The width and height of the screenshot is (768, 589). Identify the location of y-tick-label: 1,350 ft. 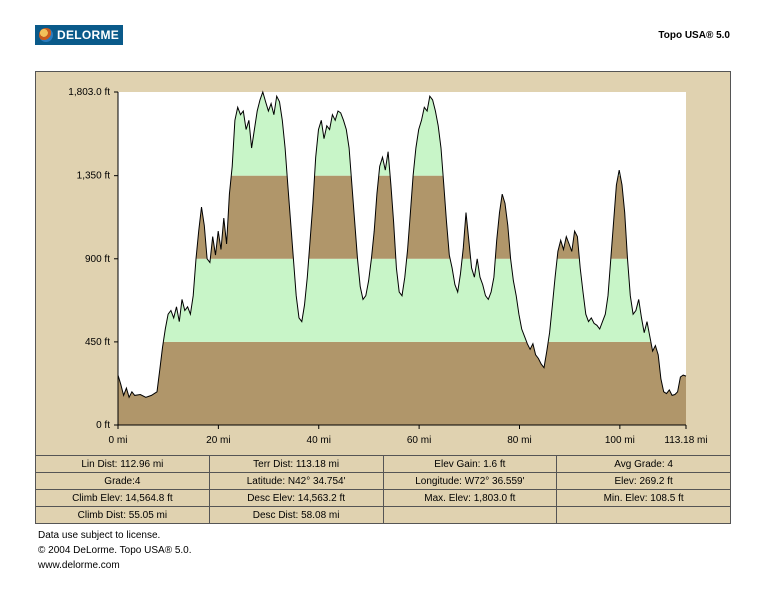
(94, 176).